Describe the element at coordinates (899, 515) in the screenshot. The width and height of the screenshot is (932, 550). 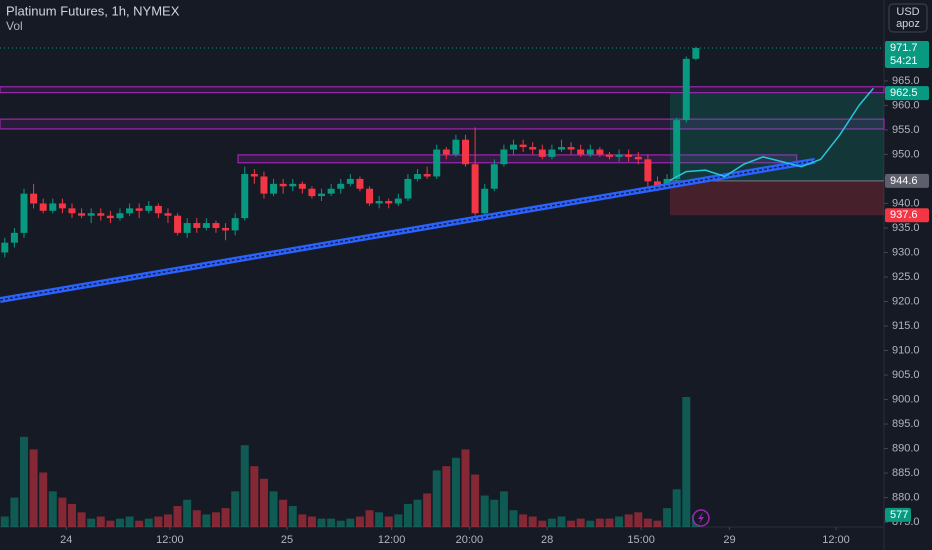
I see `volume-value: 577` at that location.